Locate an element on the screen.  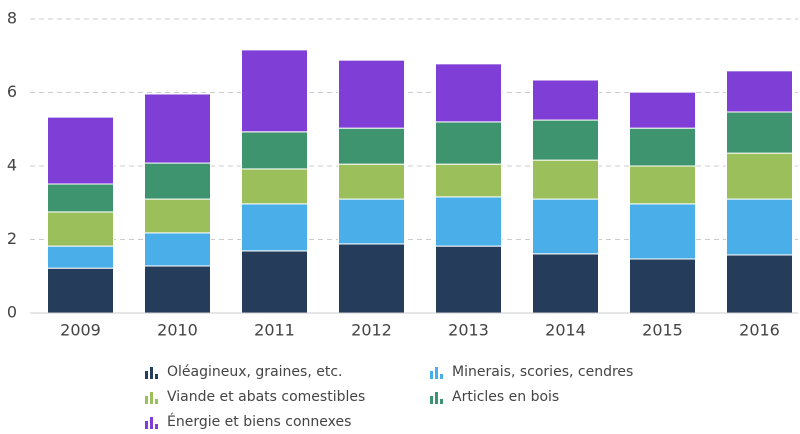
x-tick-label: 2011 is located at coordinates (274, 330).